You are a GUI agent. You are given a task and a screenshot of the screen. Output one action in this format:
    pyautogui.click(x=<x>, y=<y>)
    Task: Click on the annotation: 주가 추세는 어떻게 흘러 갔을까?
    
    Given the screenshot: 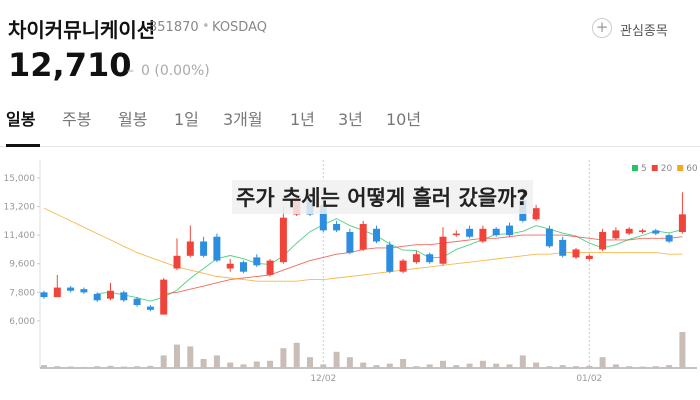 What is the action you would take?
    pyautogui.click(x=382, y=197)
    